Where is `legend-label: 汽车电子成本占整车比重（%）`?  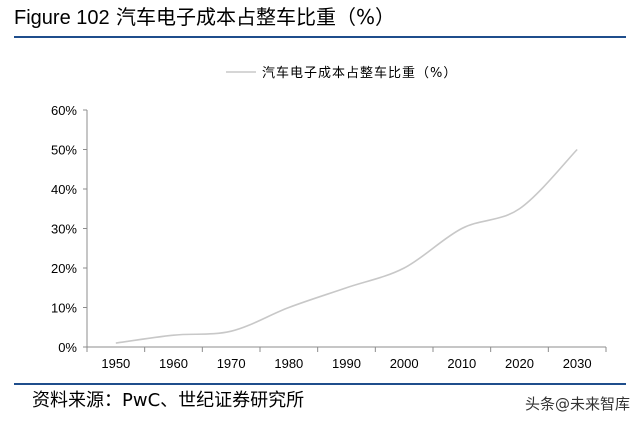
legend-label: 汽车电子成本占整车比重（%） is located at coordinates (359, 73).